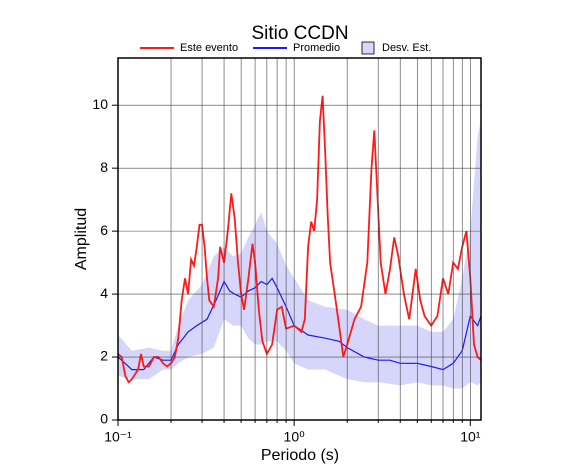 This screenshot has width=586, height=475. Describe the element at coordinates (104, 230) in the screenshot. I see `y-tick-label: 6` at that location.